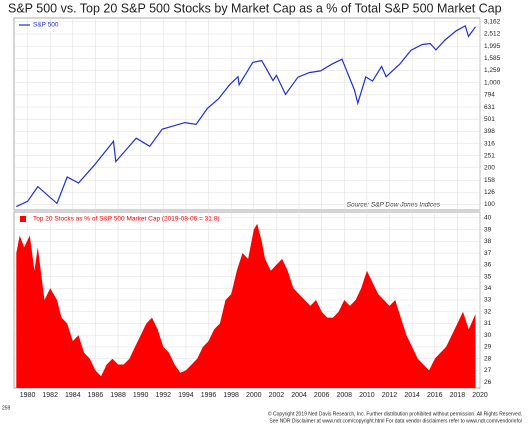 The height and width of the screenshot is (442, 530). I want to click on legend-swatch, so click(23, 219).